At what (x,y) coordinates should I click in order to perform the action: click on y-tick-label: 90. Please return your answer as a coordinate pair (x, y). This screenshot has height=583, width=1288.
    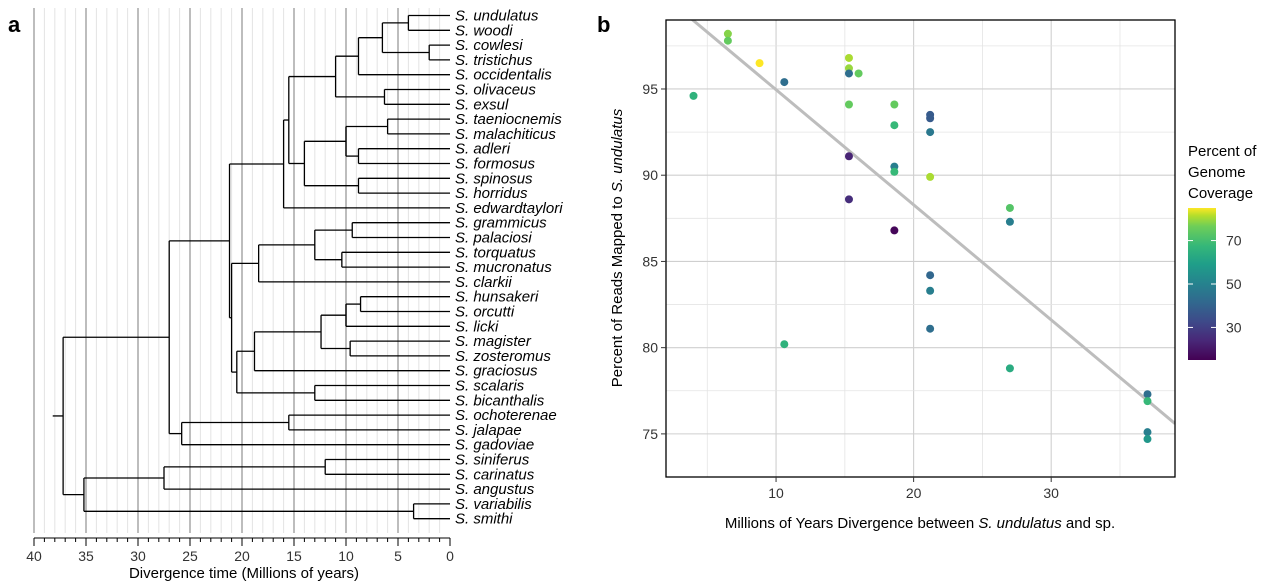
    Looking at the image, I should click on (650, 175).